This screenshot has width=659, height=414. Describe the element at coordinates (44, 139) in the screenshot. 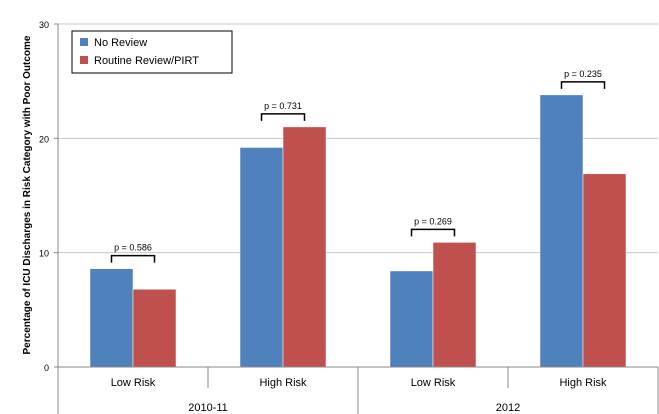

I see `y-tick-label: 20` at that location.